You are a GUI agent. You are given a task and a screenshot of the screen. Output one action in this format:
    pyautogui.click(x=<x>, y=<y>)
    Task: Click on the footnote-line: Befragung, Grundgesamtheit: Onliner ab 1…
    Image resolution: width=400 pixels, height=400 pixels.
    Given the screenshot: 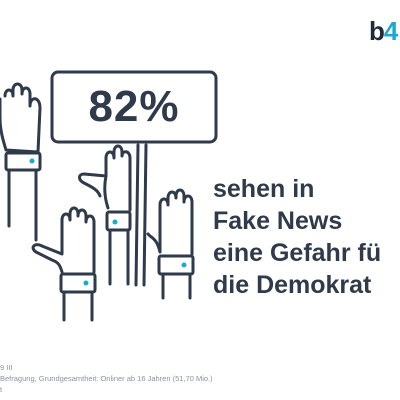 What is the action you would take?
    pyautogui.click(x=106, y=378)
    